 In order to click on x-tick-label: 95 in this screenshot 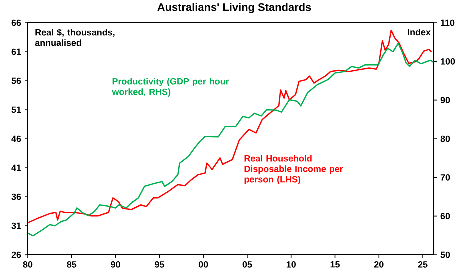, I will do `click(159, 265)`.